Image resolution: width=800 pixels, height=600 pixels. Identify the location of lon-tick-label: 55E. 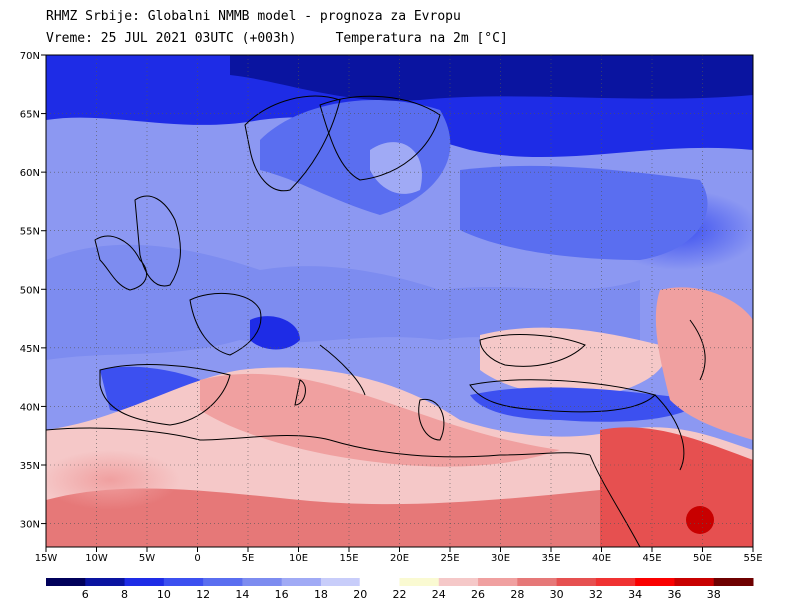
(752, 558).